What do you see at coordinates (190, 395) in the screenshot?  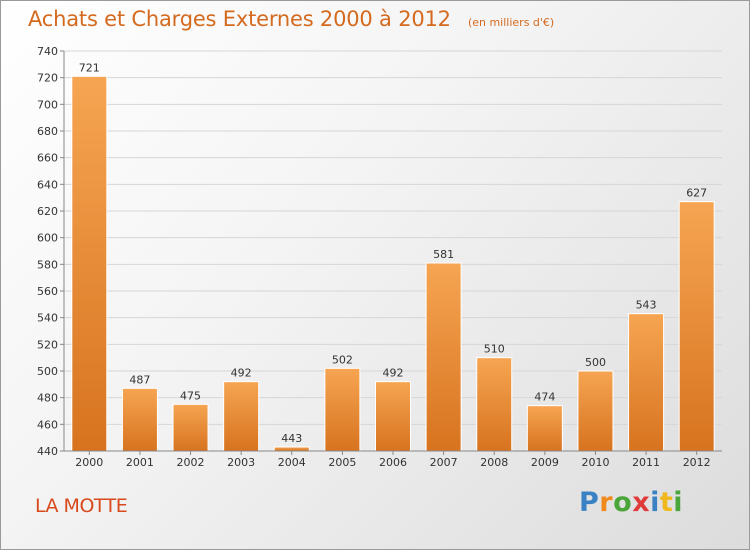 I see `data-label-2002: 475` at bounding box center [190, 395].